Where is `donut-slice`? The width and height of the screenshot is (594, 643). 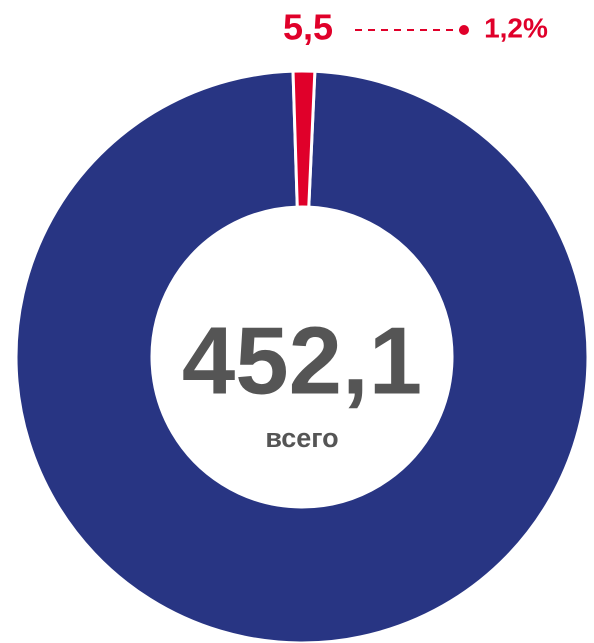
donut-slice is located at coordinates (304, 139).